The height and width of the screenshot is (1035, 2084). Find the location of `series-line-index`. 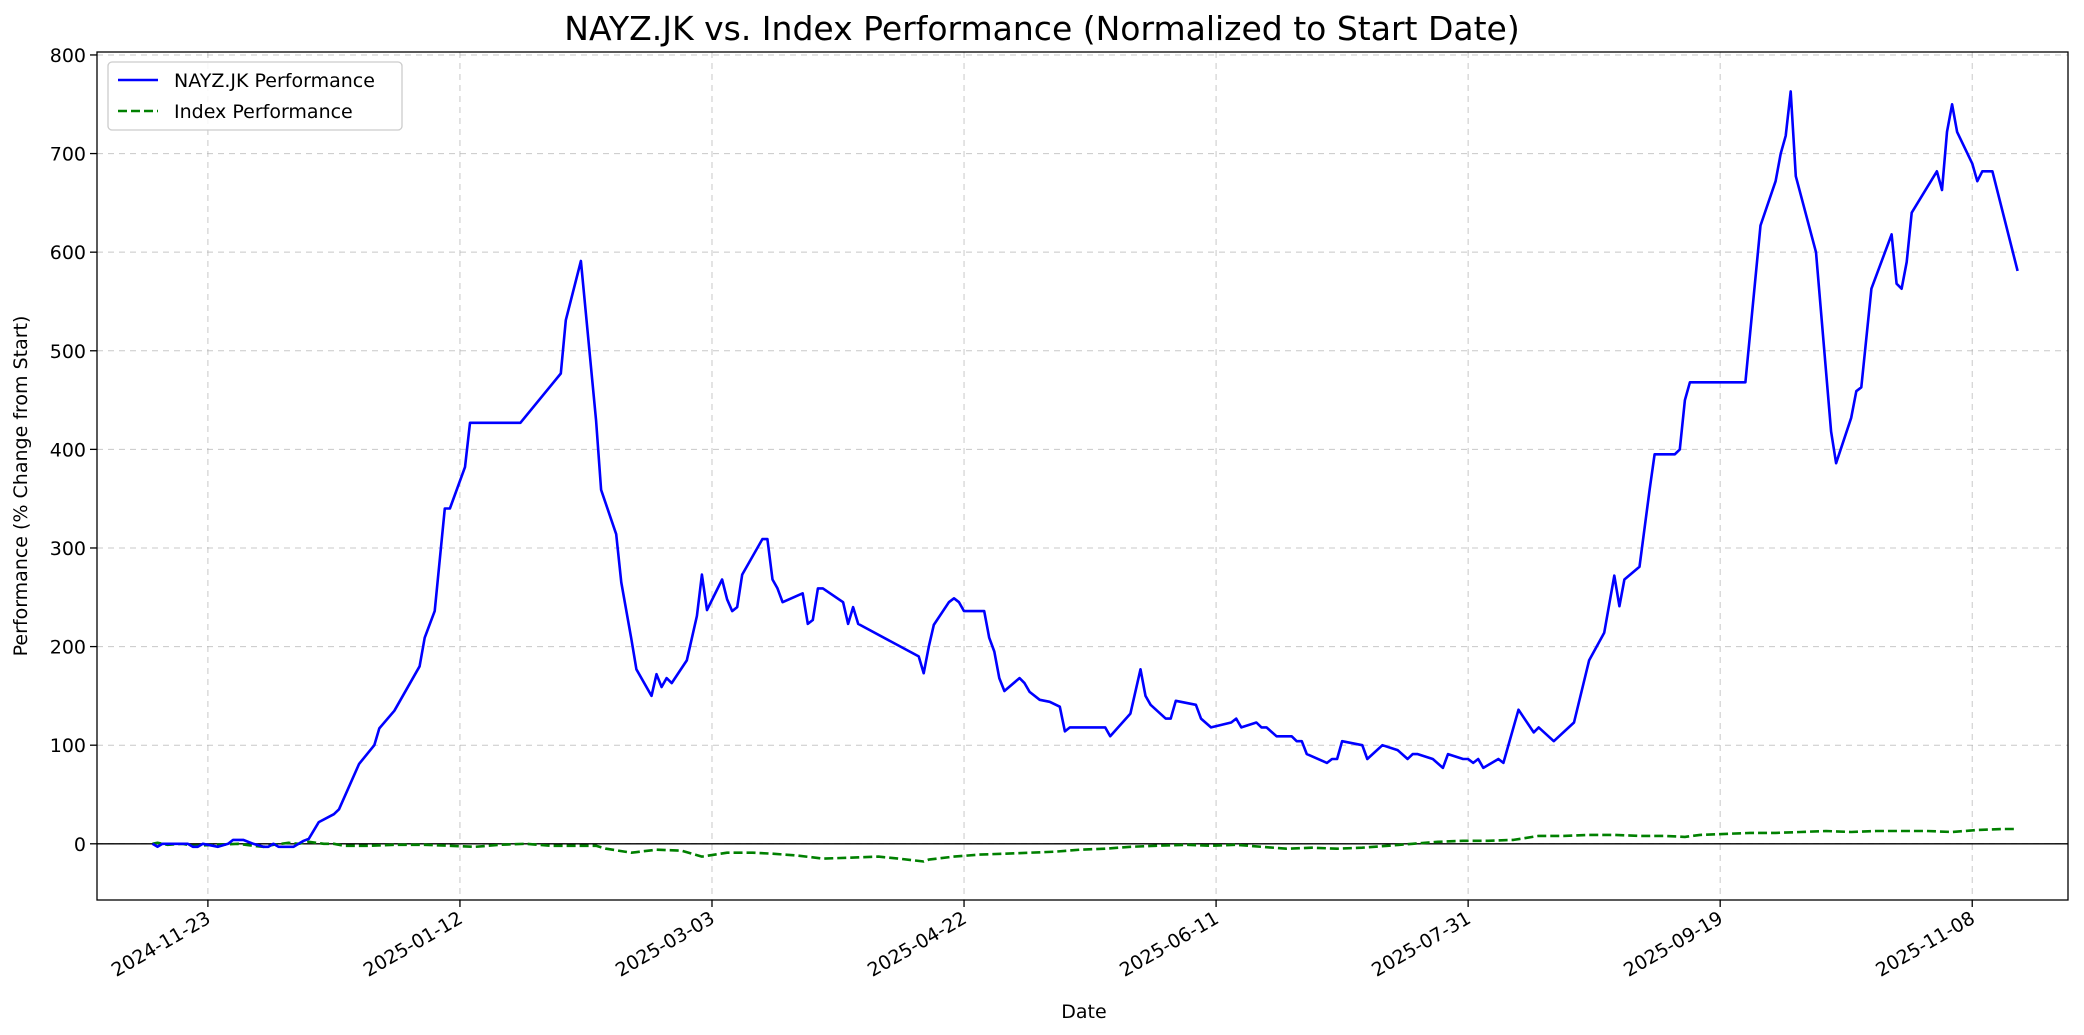

series-line-index is located at coordinates (1085, 845).